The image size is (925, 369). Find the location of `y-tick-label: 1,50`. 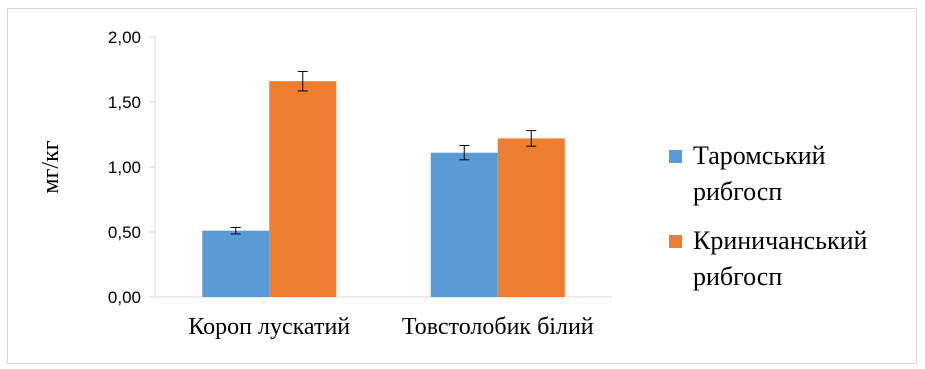

y-tick-label: 1,50 is located at coordinates (124, 102).